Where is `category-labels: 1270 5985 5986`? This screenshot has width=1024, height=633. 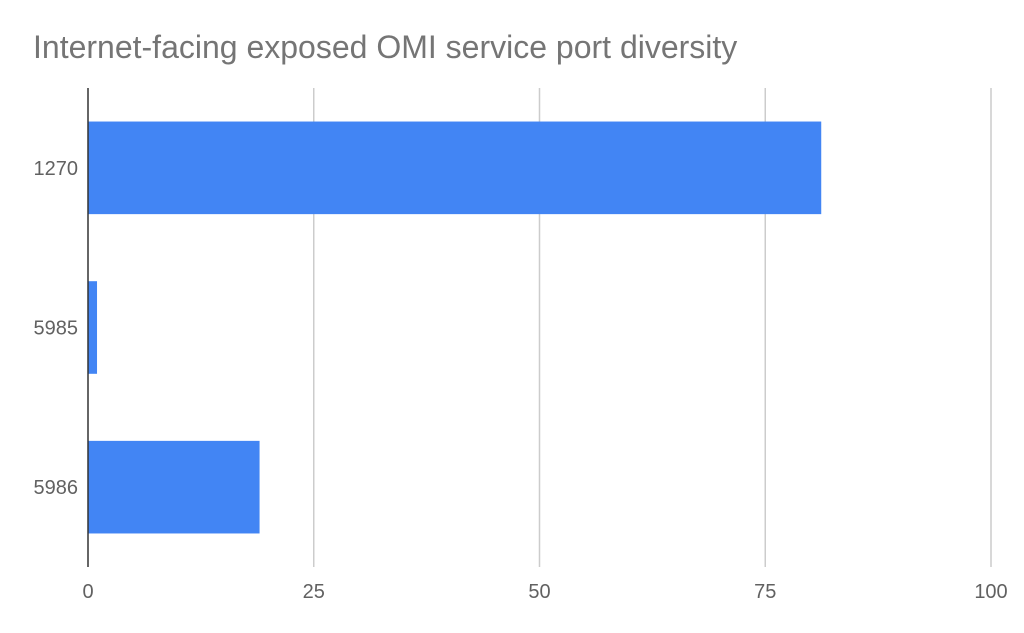
category-labels: 1270 5985 5986 is located at coordinates (56, 328).